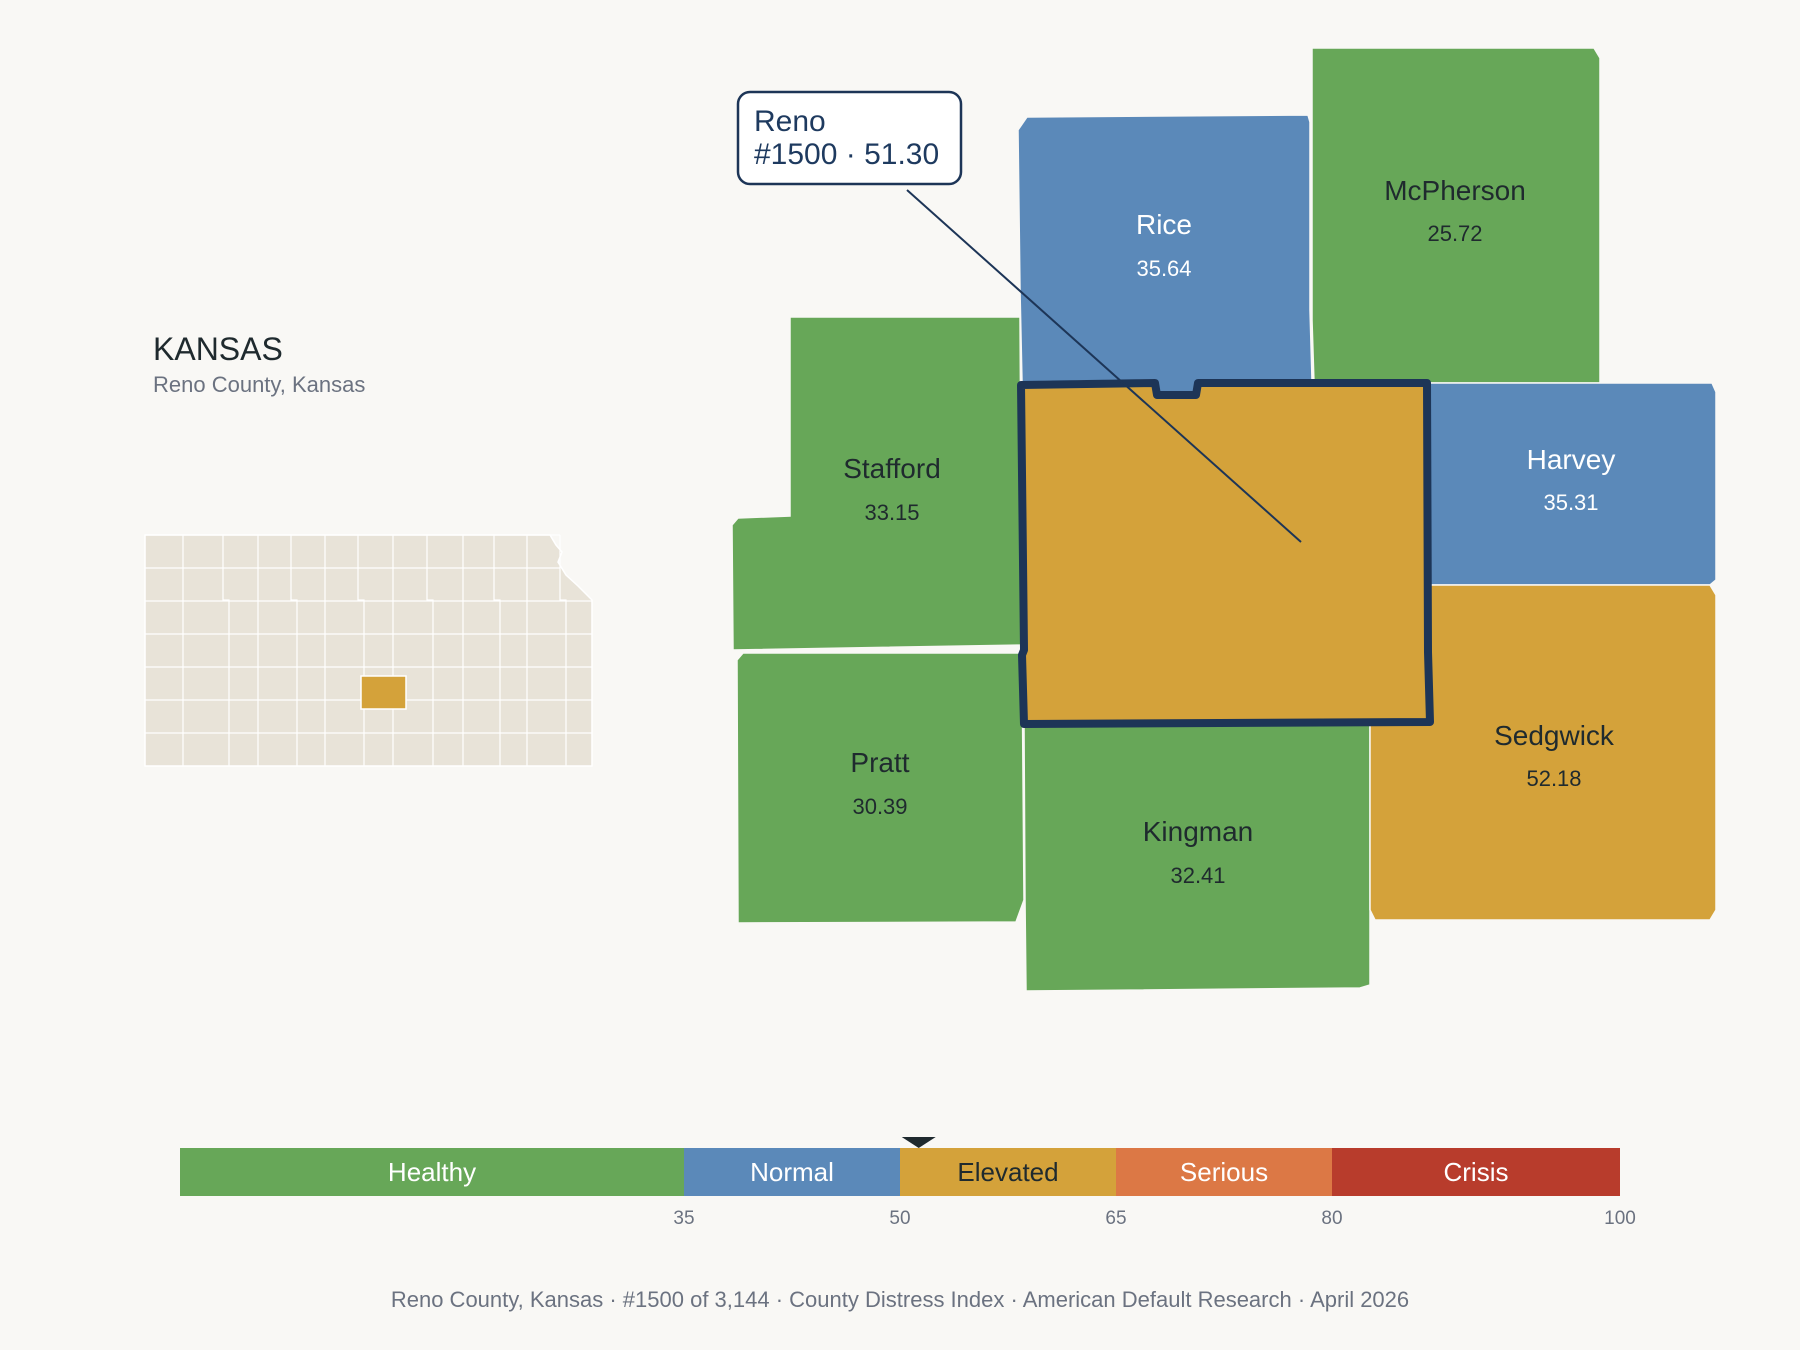 The height and width of the screenshot is (1350, 1800). Describe the element at coordinates (891, 512) in the screenshot. I see `county-value-stafford: 33.15` at that location.